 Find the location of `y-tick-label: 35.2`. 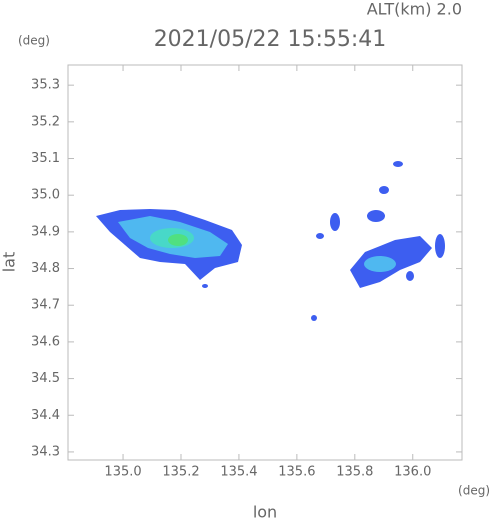

y-tick-label: 35.2 is located at coordinates (45, 121).